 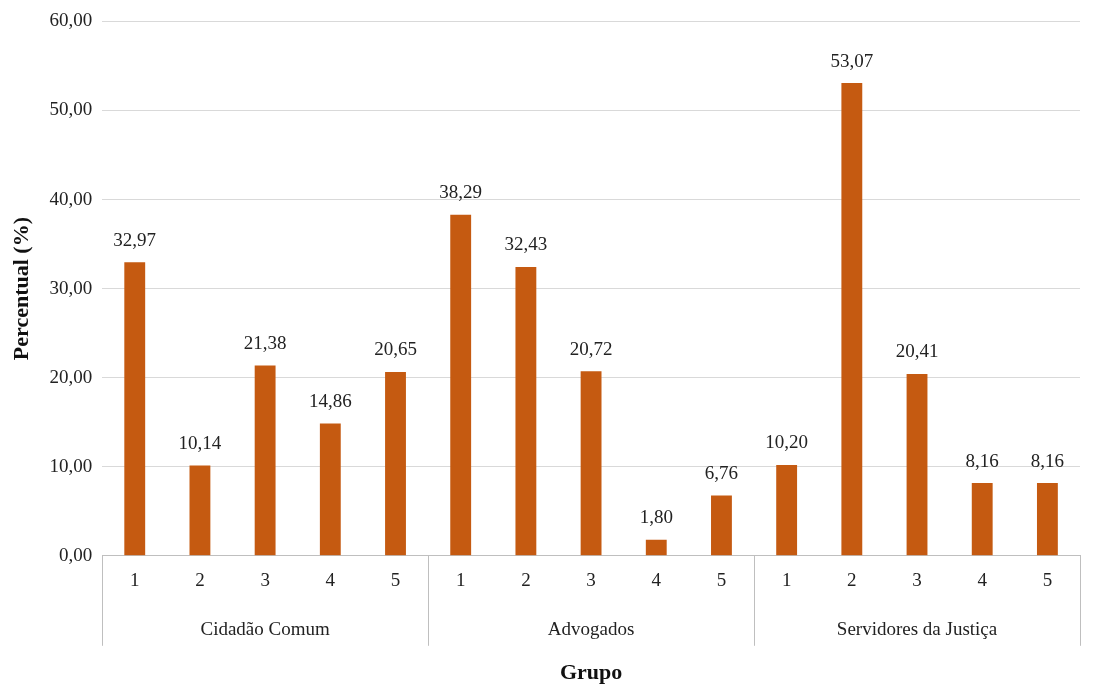 What do you see at coordinates (71, 376) in the screenshot?
I see `y-tick-label: 20,00` at bounding box center [71, 376].